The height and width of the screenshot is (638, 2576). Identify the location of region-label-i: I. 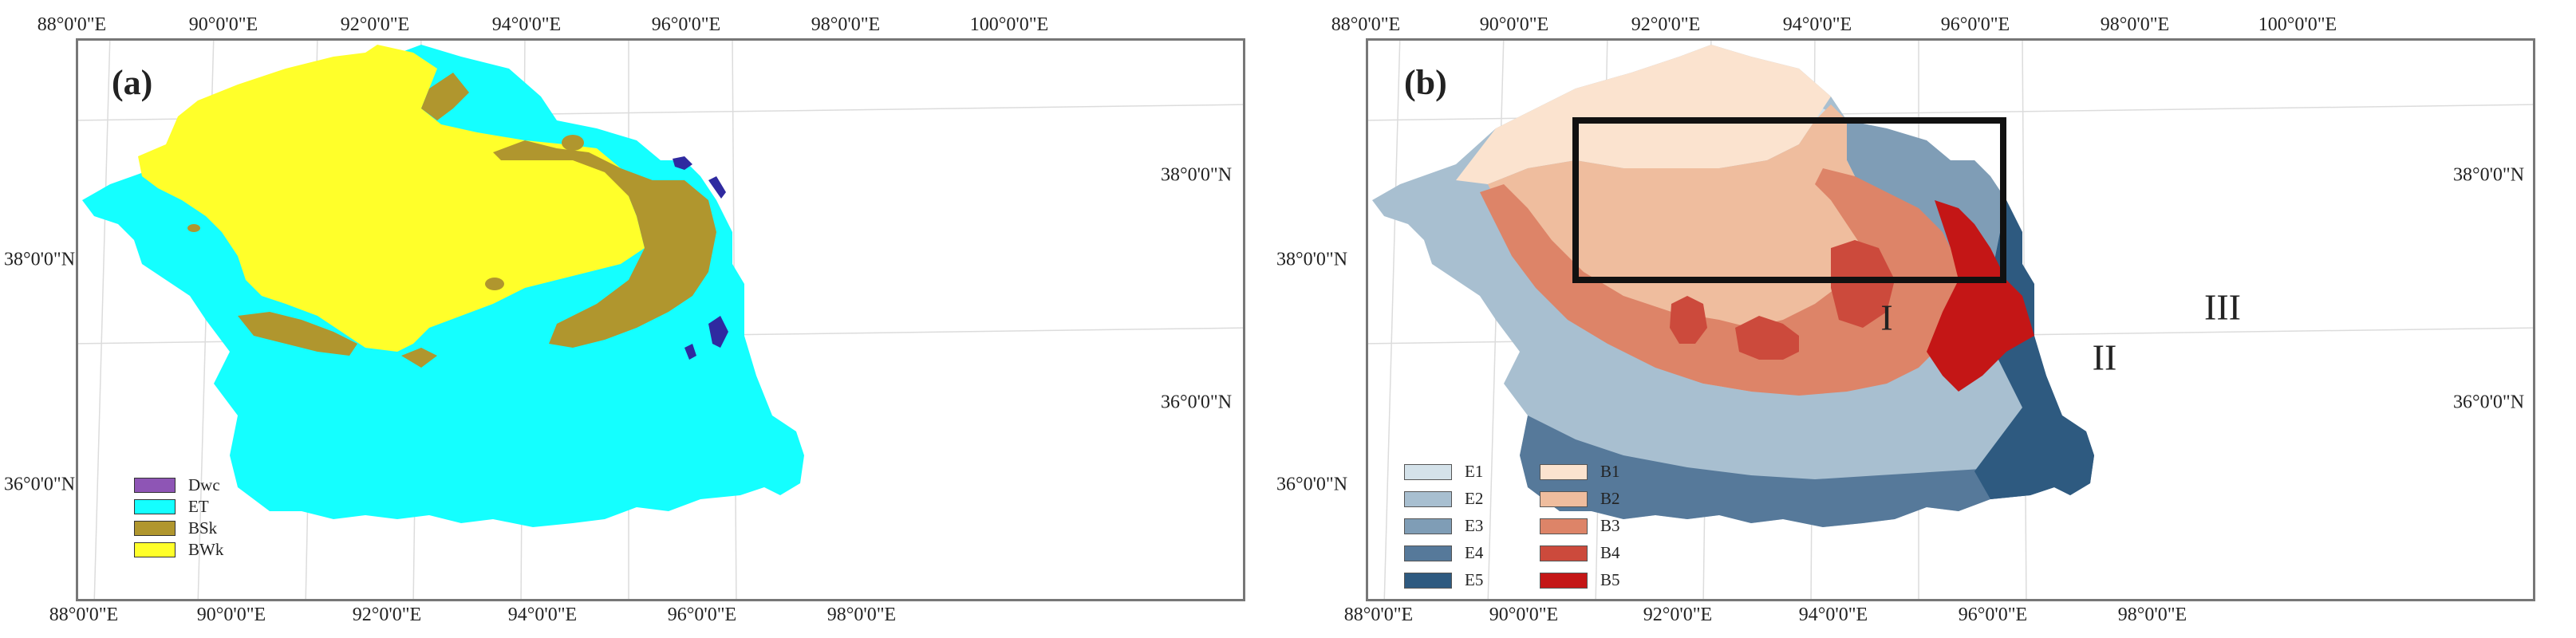
(1887, 318).